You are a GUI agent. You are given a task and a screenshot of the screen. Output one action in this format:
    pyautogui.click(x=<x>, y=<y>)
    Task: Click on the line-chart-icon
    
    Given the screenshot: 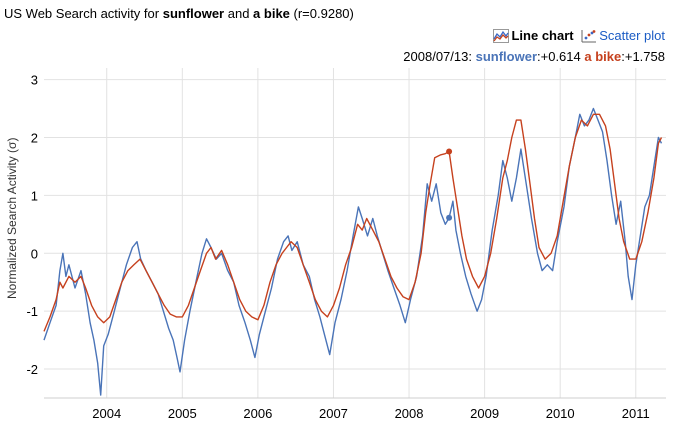 What is the action you would take?
    pyautogui.click(x=501, y=35)
    